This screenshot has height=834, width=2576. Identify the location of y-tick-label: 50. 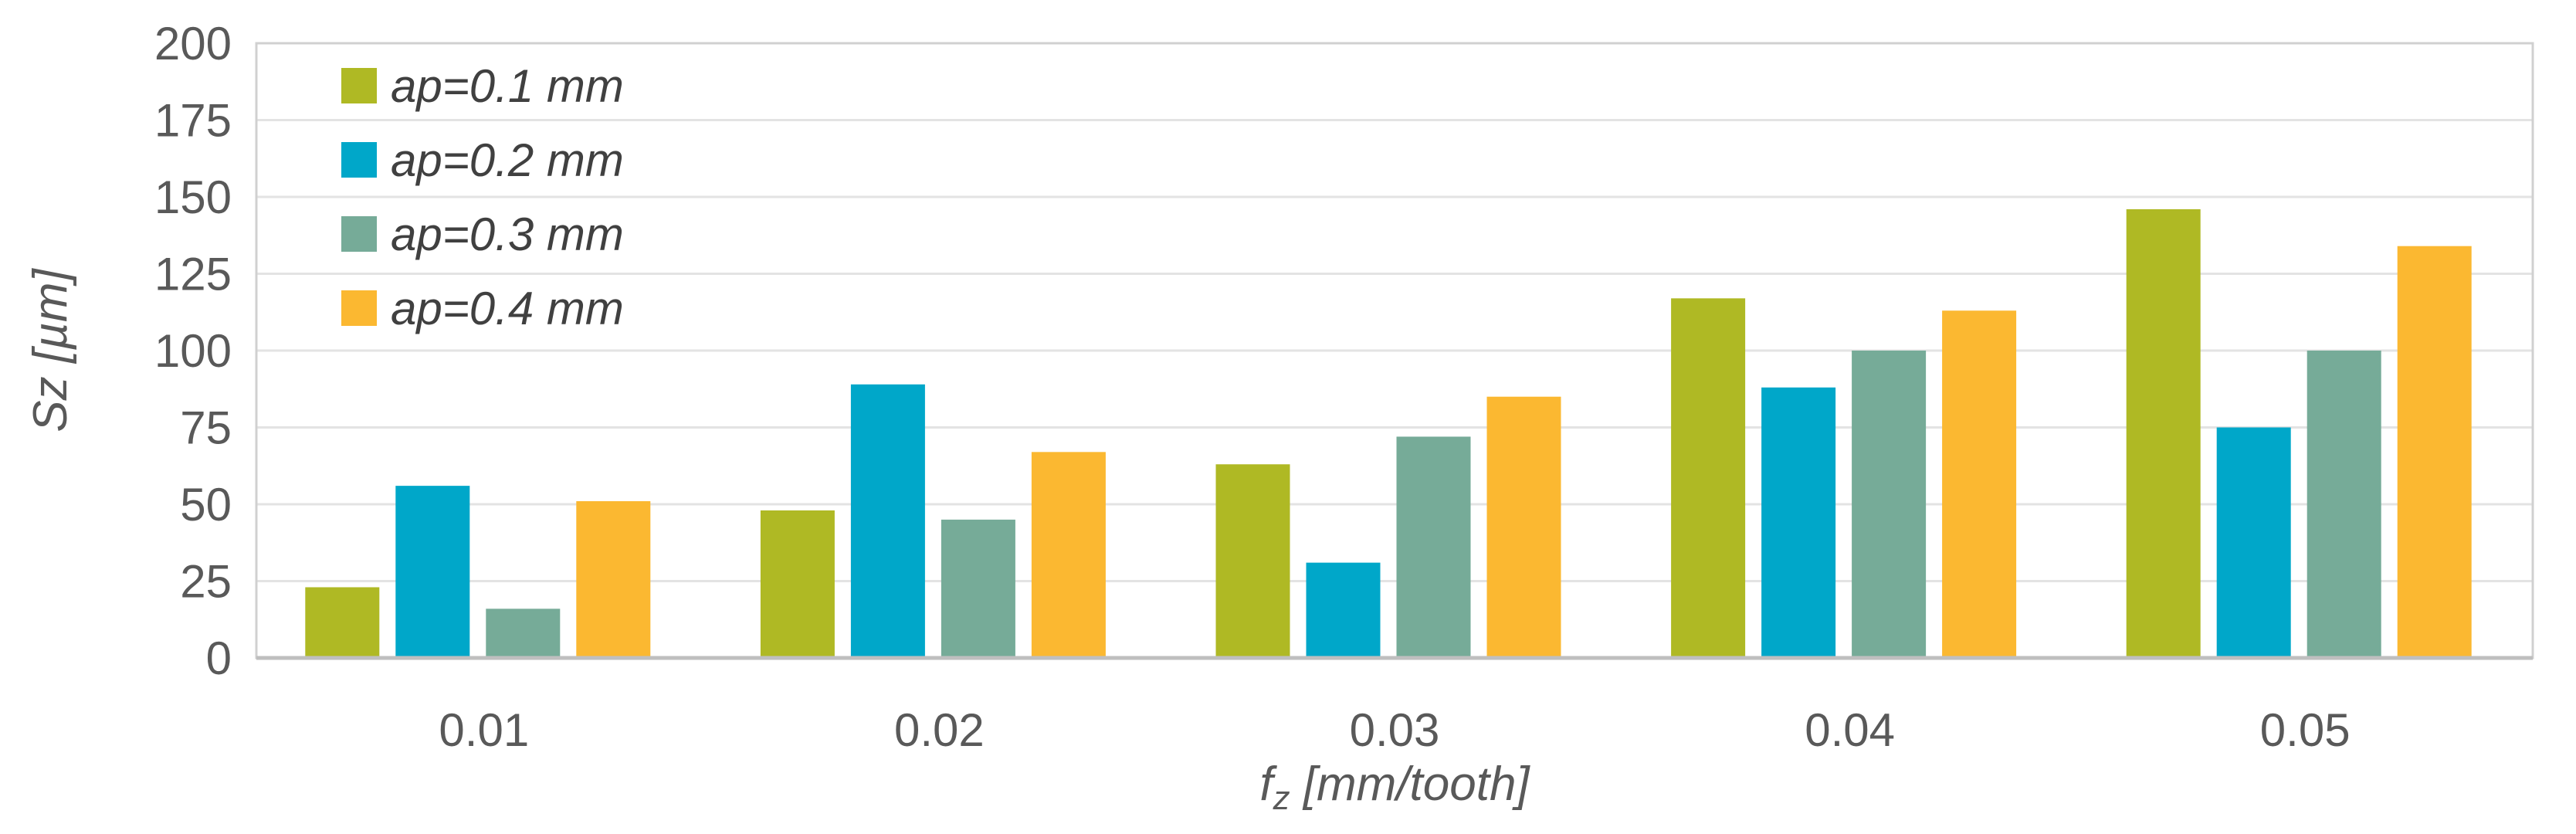
(206, 505).